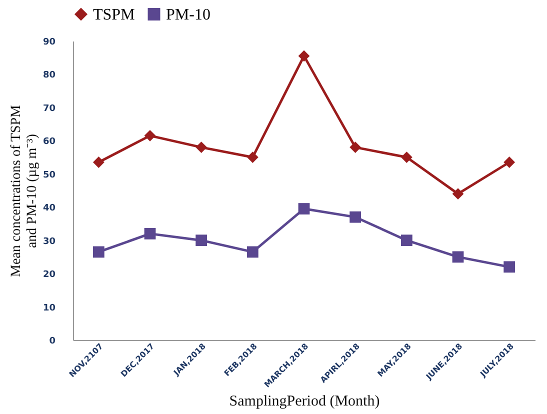  I want to click on y-tick-label: 10, so click(49, 308).